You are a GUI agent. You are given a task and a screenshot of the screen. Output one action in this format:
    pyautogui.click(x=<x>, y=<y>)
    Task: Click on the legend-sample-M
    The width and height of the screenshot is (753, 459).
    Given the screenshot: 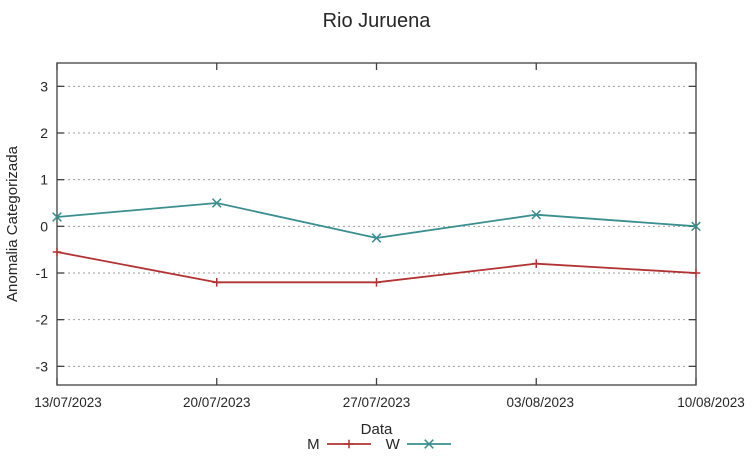 What is the action you would take?
    pyautogui.click(x=348, y=444)
    